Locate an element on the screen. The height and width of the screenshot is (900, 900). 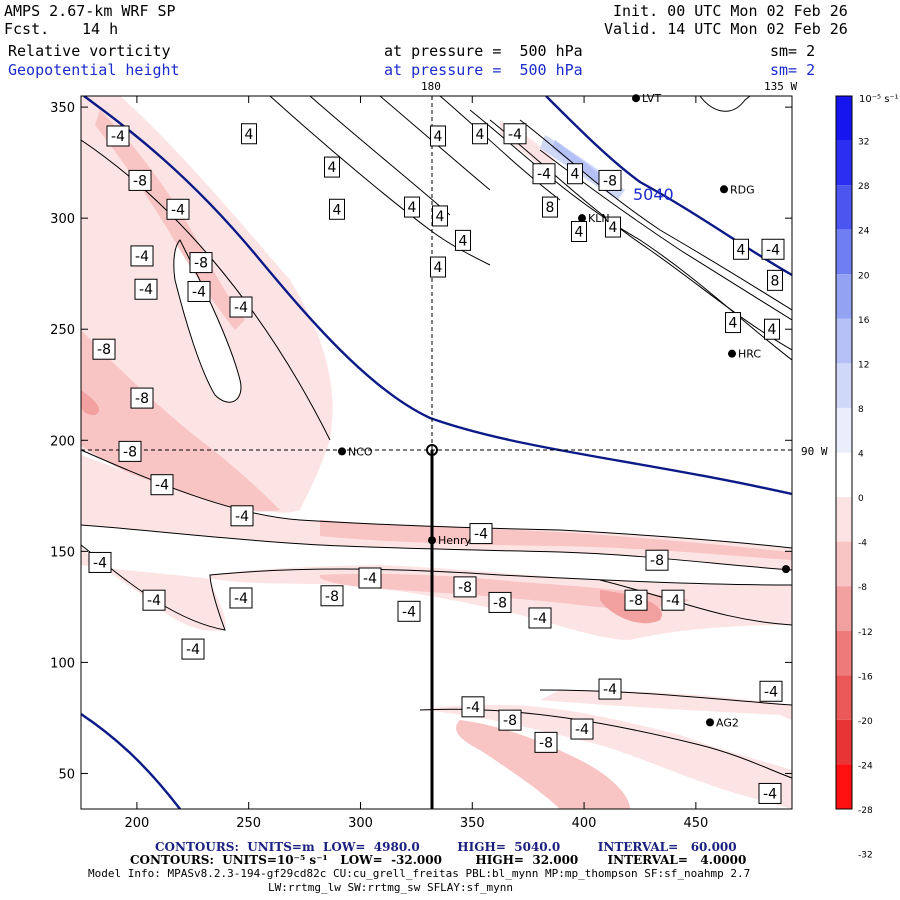
x-tick-label: 300 is located at coordinates (360, 823).